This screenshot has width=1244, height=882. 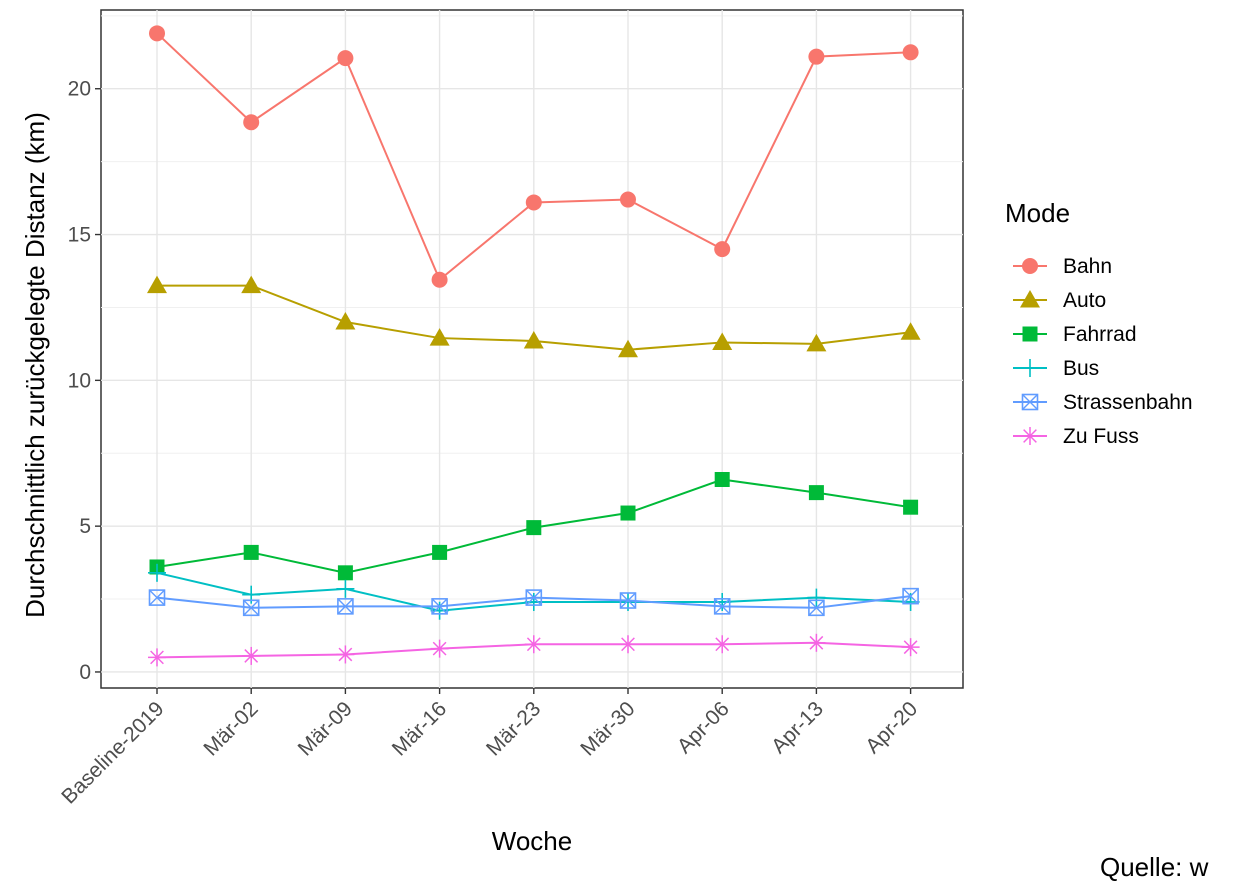 I want to click on source-text: Quelle: w, so click(x=1154, y=867).